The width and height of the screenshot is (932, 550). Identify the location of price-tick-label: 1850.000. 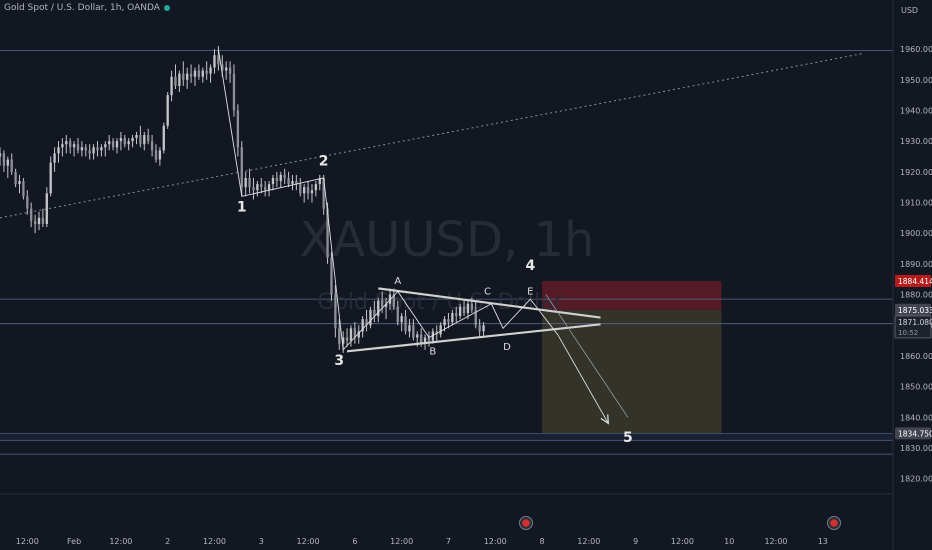
(916, 387).